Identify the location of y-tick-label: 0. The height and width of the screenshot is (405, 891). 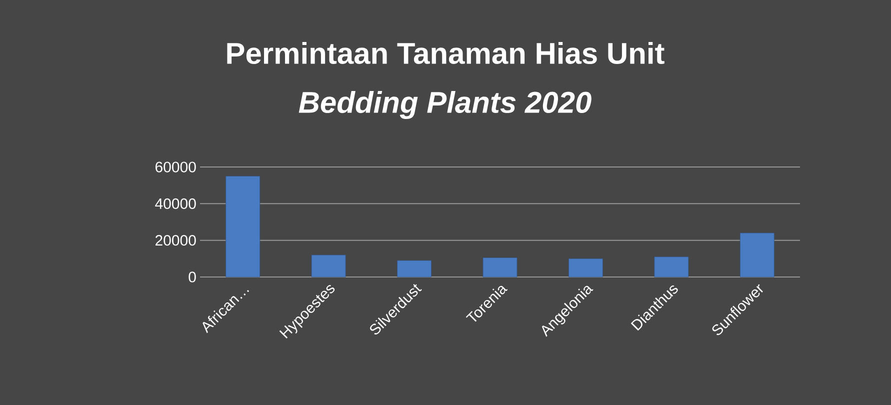
(192, 277).